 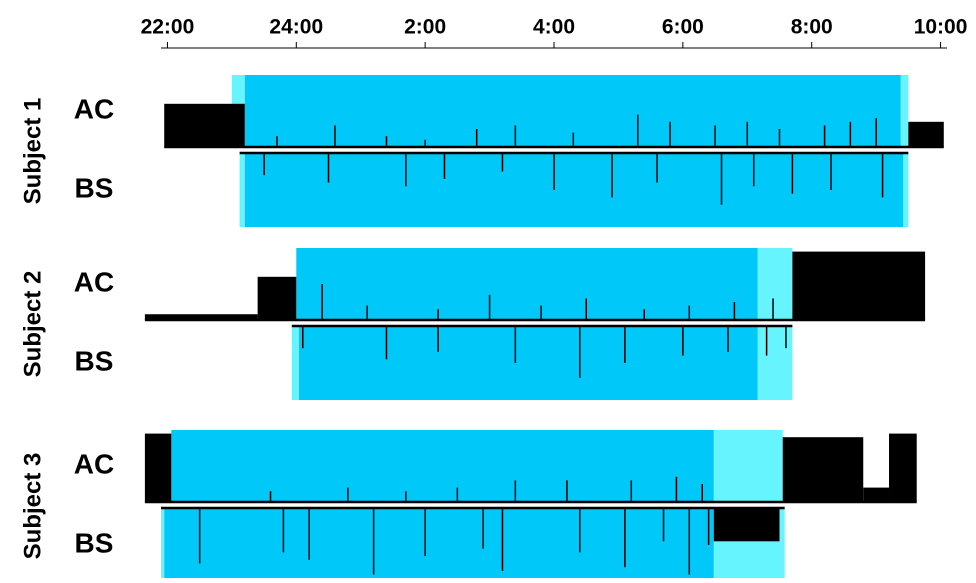 I want to click on subject-label: Subject 3, so click(x=32, y=506).